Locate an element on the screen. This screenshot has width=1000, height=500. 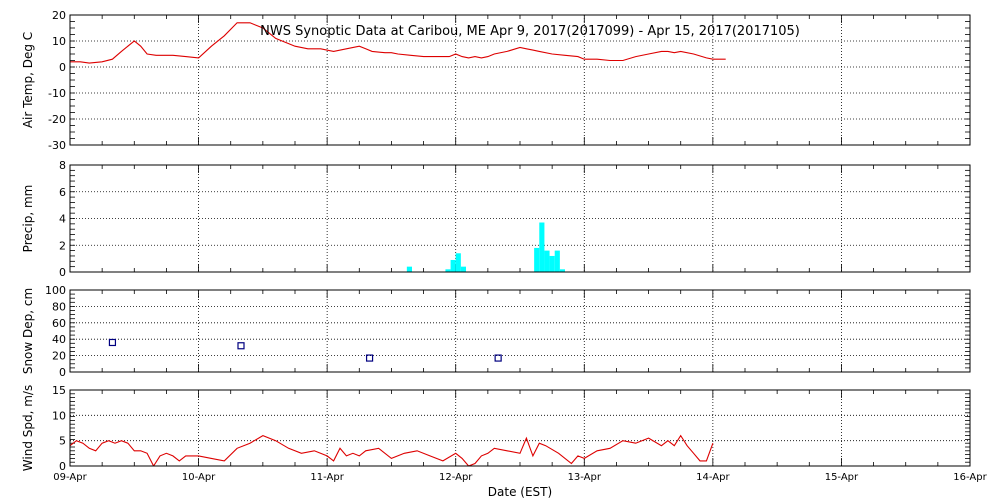
y-tick-label: 8 is located at coordinates (62, 165).